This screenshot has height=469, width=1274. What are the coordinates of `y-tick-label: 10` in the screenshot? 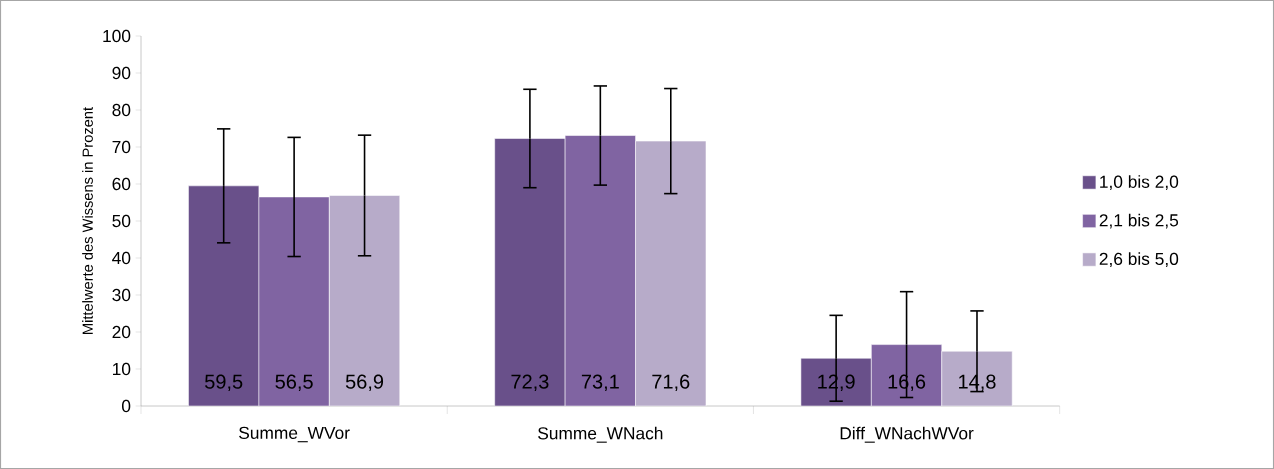 It's located at (122, 369).